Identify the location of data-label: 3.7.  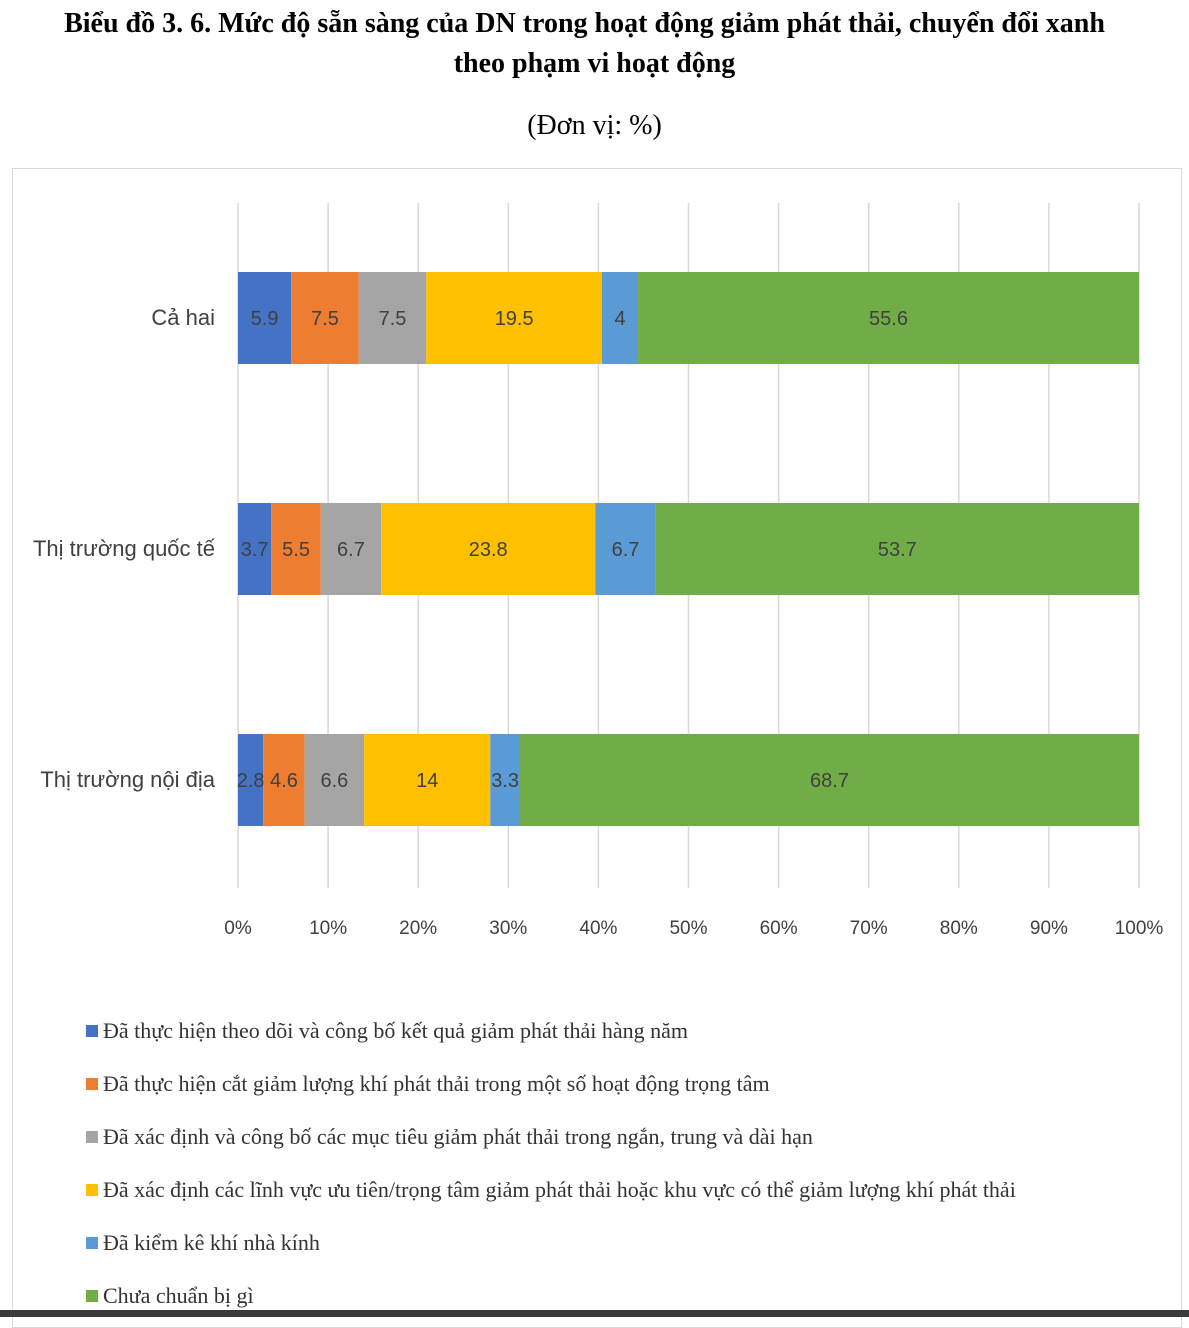
(255, 550).